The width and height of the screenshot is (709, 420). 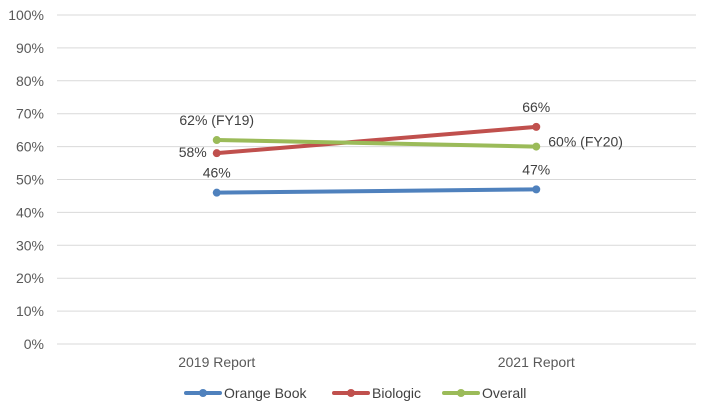 I want to click on legend-label: Biologic, so click(x=396, y=393).